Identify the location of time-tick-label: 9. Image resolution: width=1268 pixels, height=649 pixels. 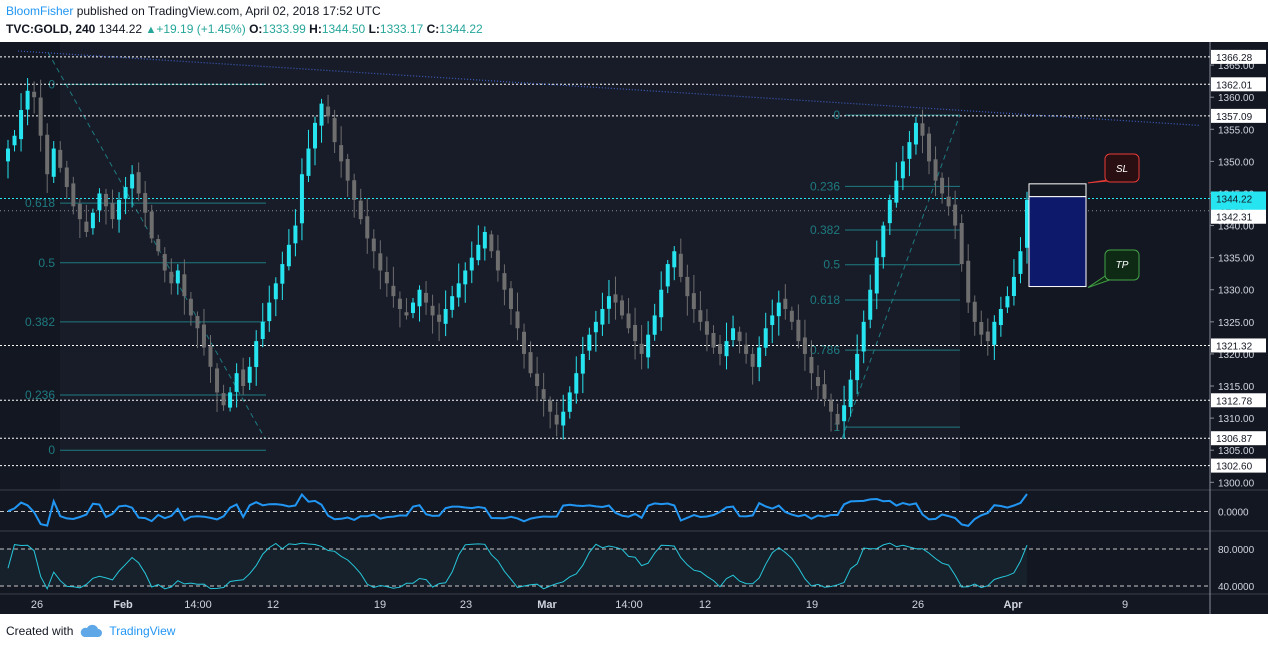
(1125, 605).